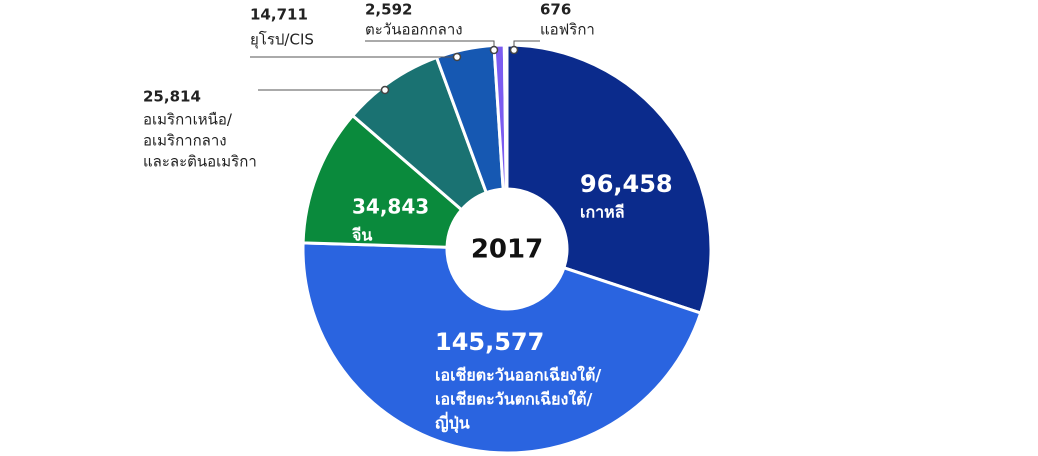  I want to click on value-label: 676, so click(555, 10).